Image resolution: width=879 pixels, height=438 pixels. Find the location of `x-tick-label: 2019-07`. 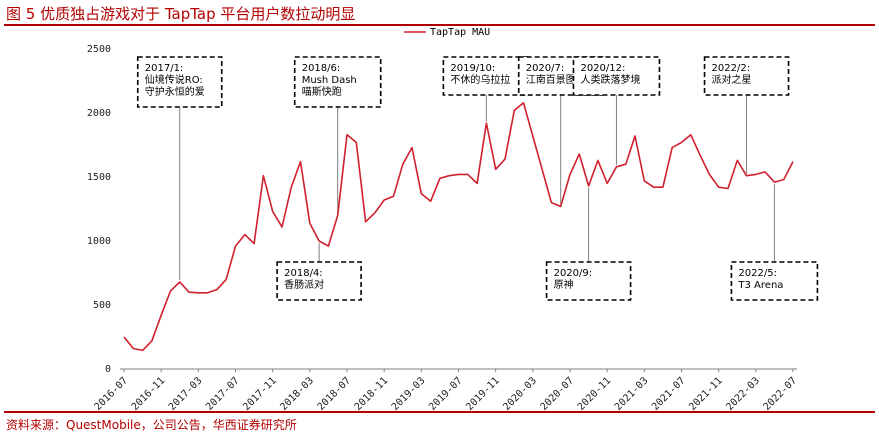

x-tick-label: 2019-07 is located at coordinates (446, 394).